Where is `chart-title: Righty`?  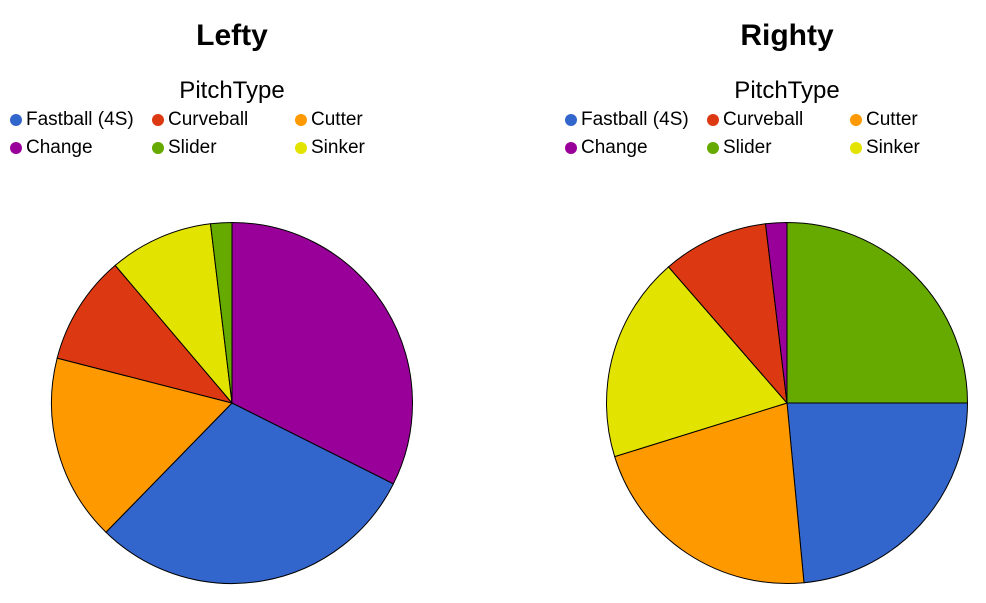
chart-title: Righty is located at coordinates (787, 35).